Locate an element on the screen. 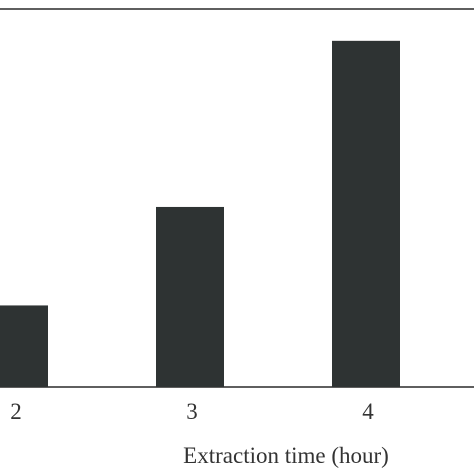 The width and height of the screenshot is (474, 474). x-axis-title: Extraction time (hour) is located at coordinates (286, 455).